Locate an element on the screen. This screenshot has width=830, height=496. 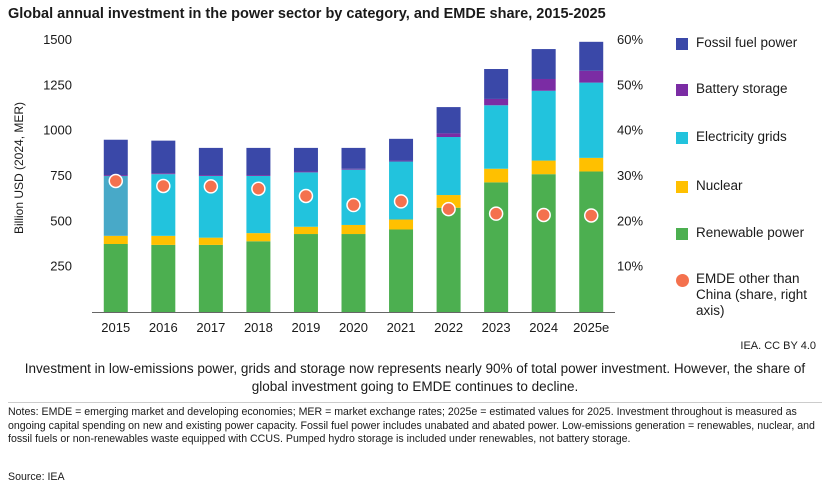
legend-label-fossil: Fossil fuel power is located at coordinates (747, 42).